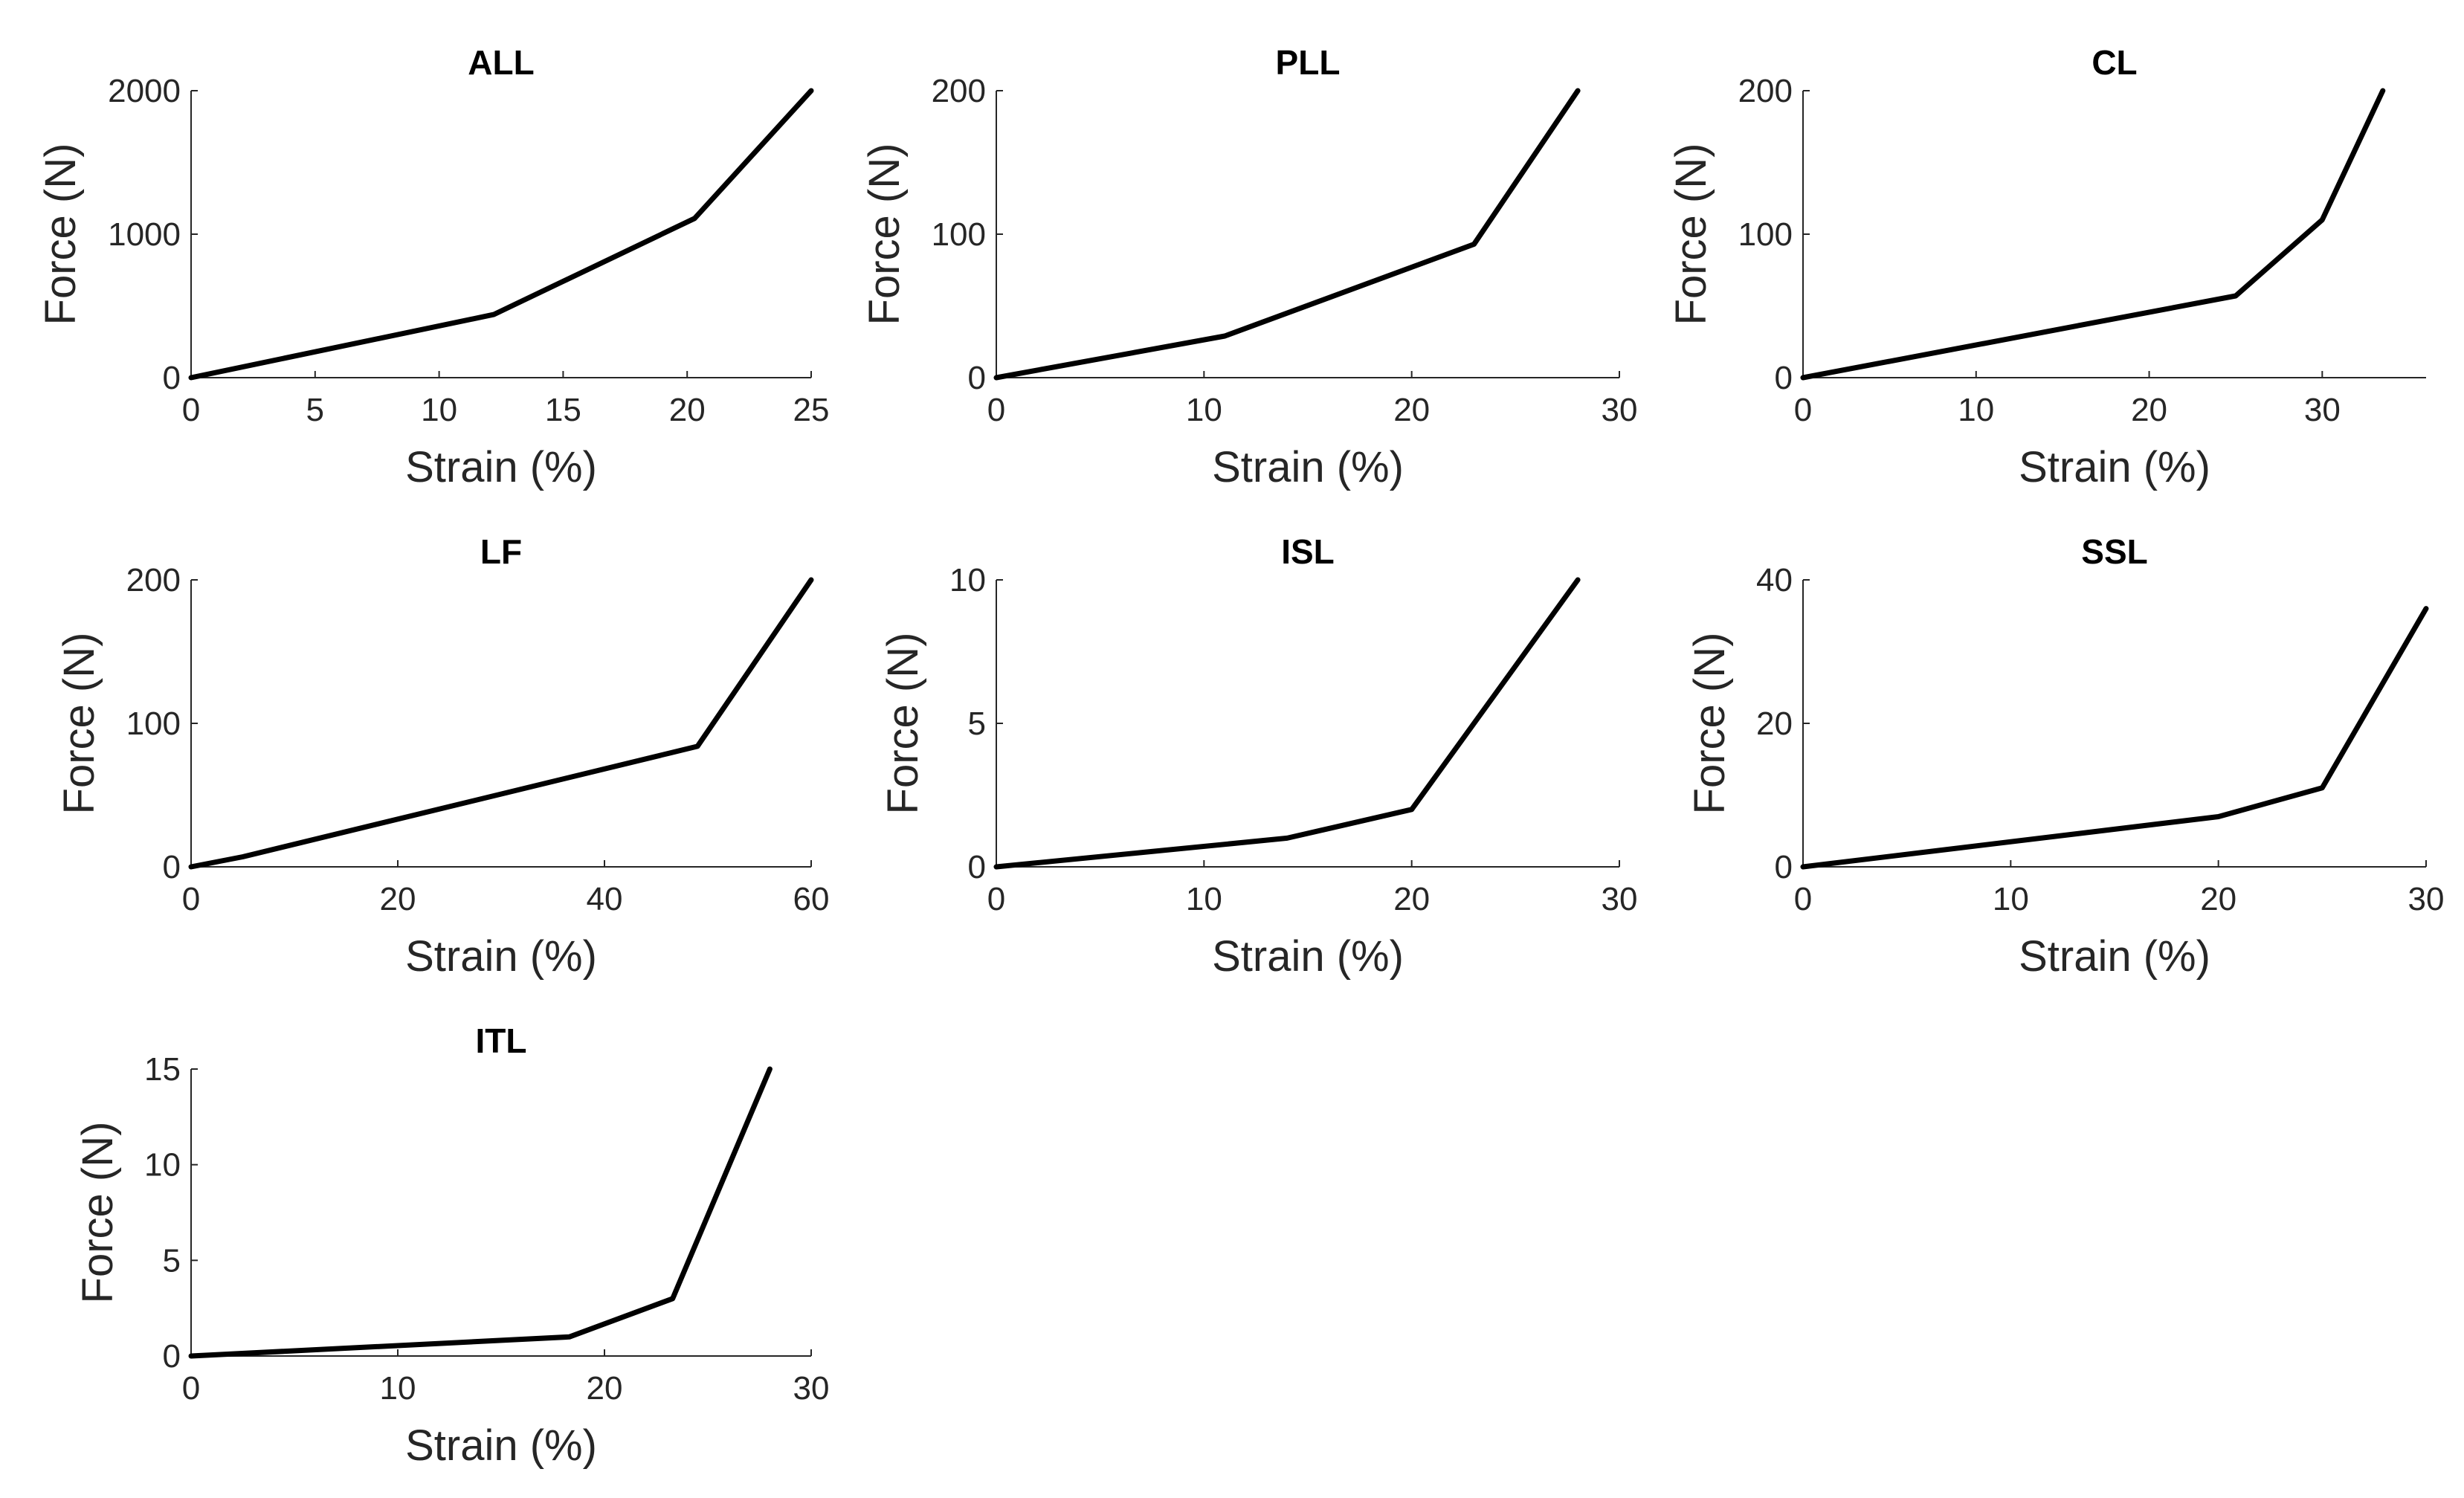 This screenshot has width=2464, height=1498. I want to click on panel-itl: ITL 0 10 20 30 0 5 10 15 Strain (%) Force (N), so click(452, 1245).